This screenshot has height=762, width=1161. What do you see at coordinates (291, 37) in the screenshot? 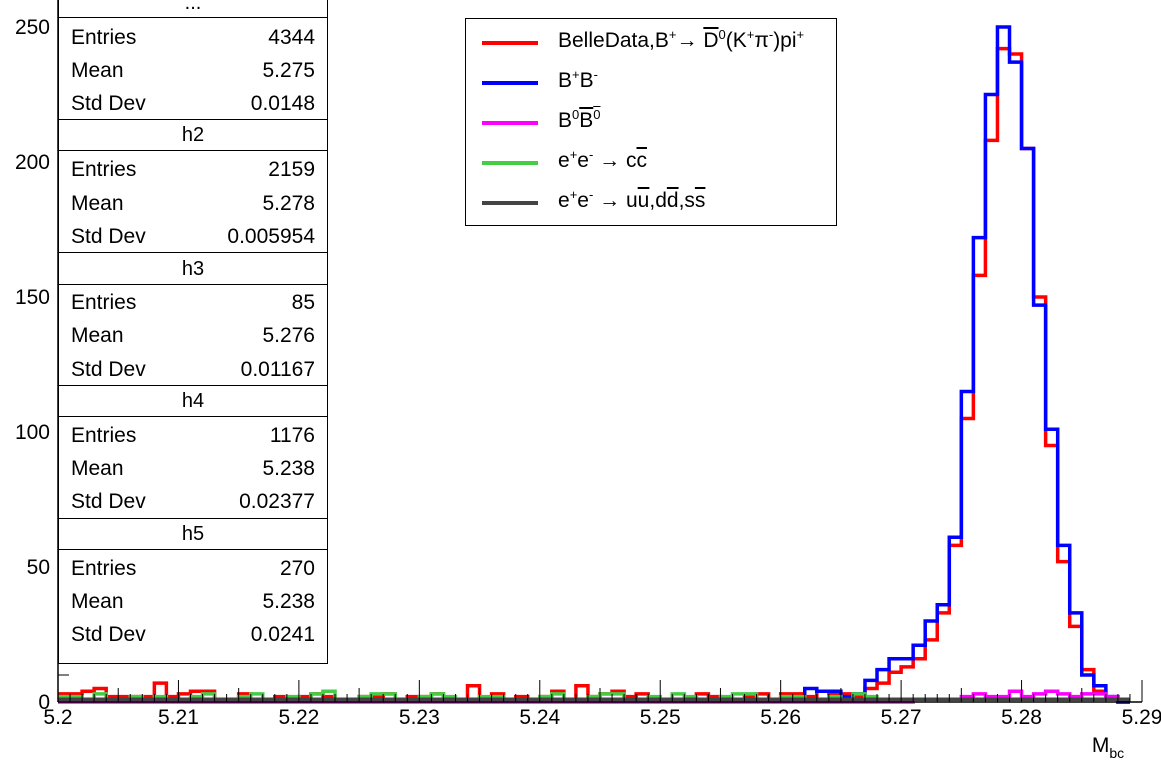
I see `stats-value: 4344` at bounding box center [291, 37].